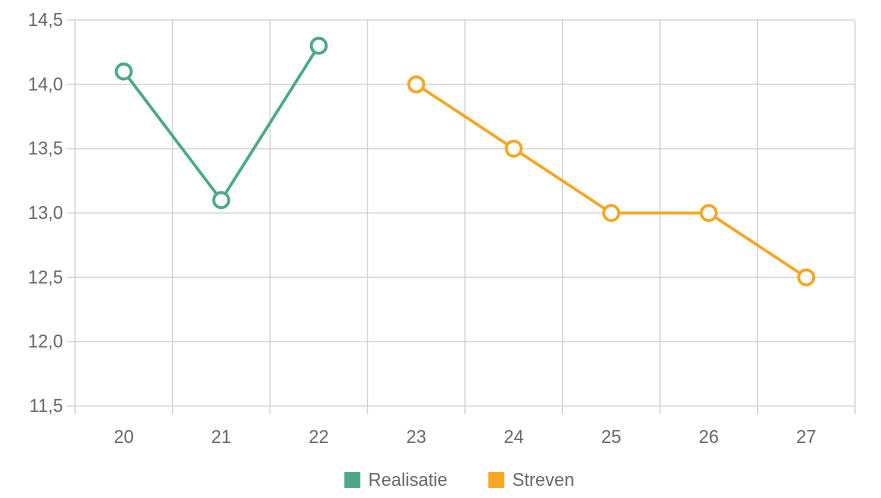 The width and height of the screenshot is (881, 498). I want to click on y-tick-label: 11,5, so click(46, 406).